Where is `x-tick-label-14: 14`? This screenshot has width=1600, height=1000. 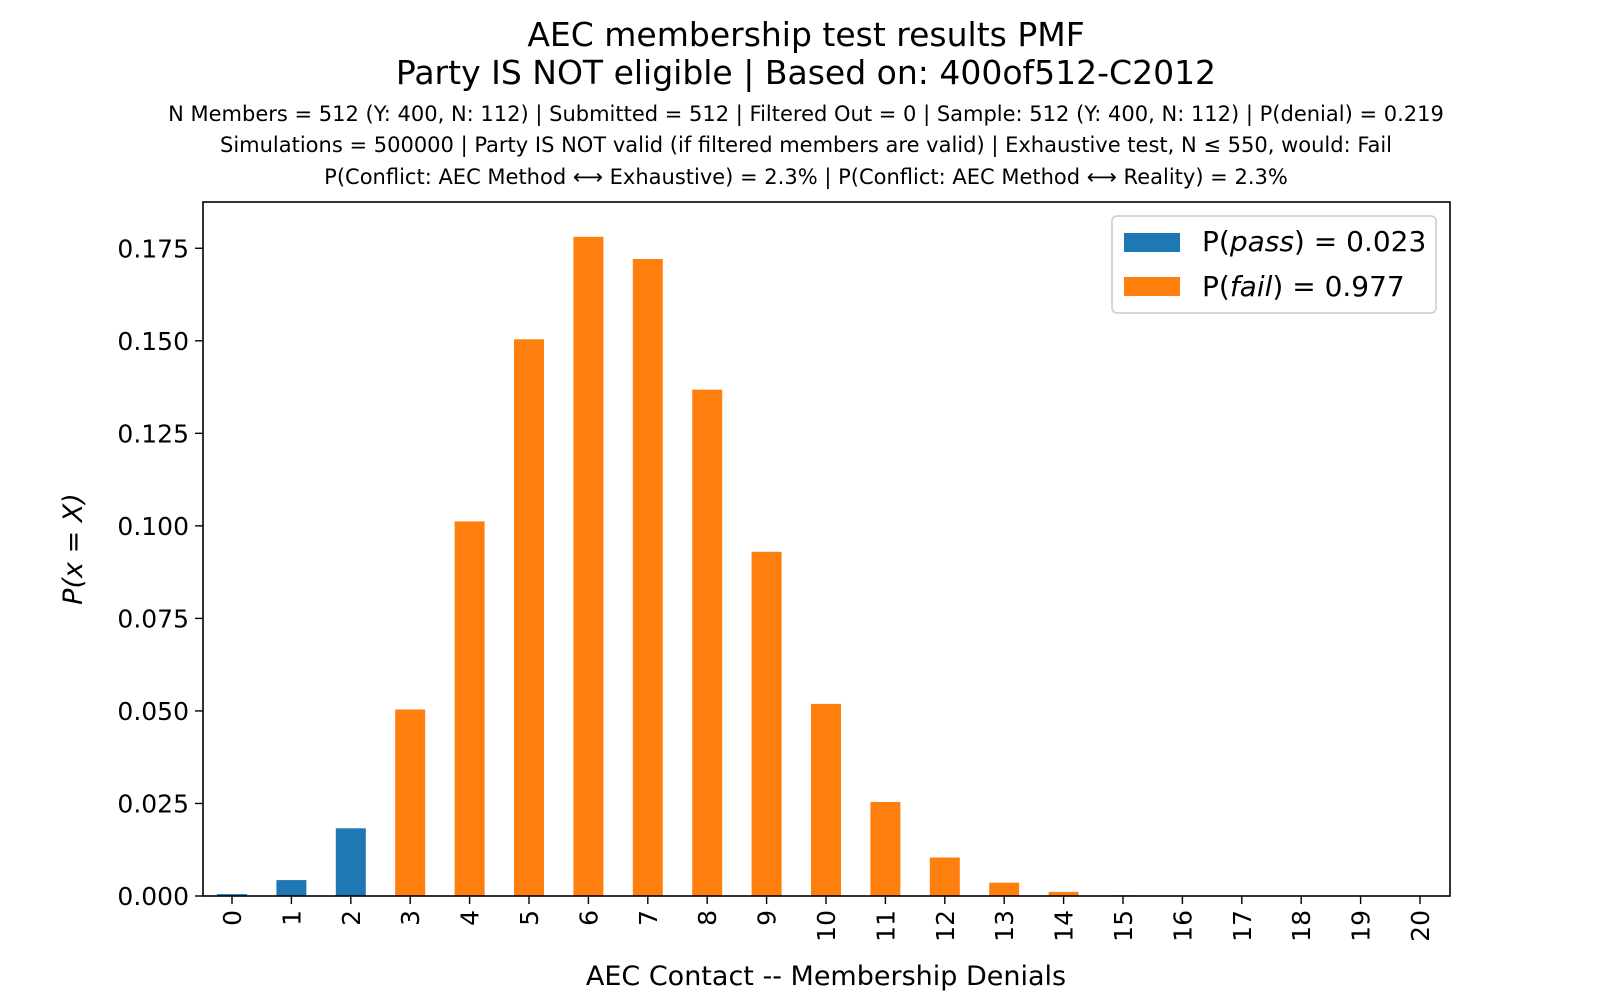
x-tick-label-14: 14 is located at coordinates (1064, 926).